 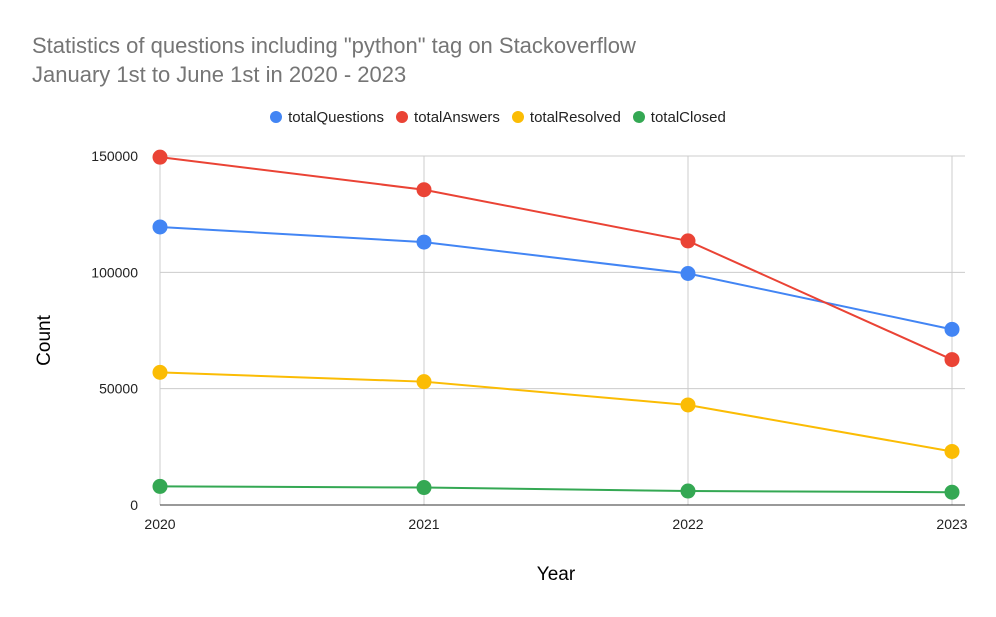 I want to click on data-point-totalQuestions-2022, so click(x=688, y=273).